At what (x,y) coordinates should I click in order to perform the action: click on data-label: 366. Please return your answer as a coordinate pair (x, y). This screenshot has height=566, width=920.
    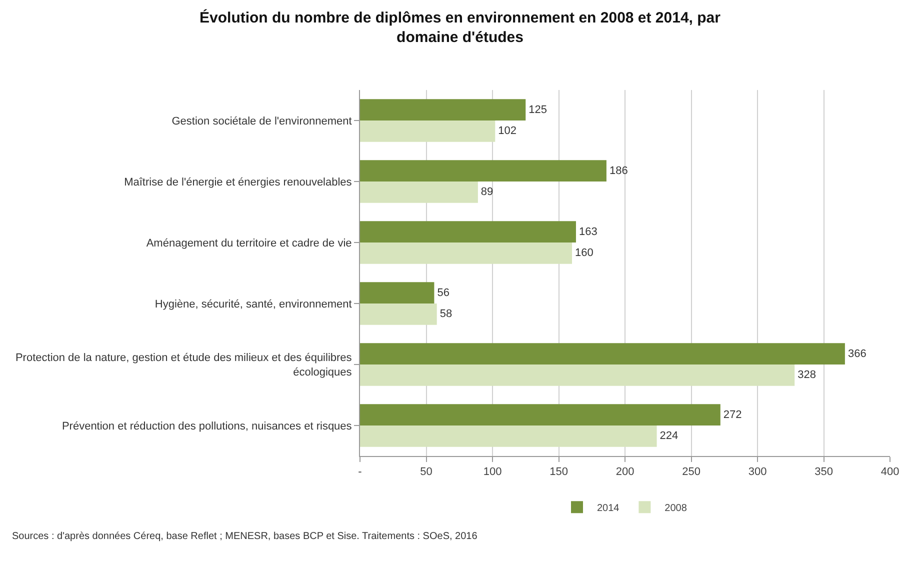
    Looking at the image, I should click on (857, 354).